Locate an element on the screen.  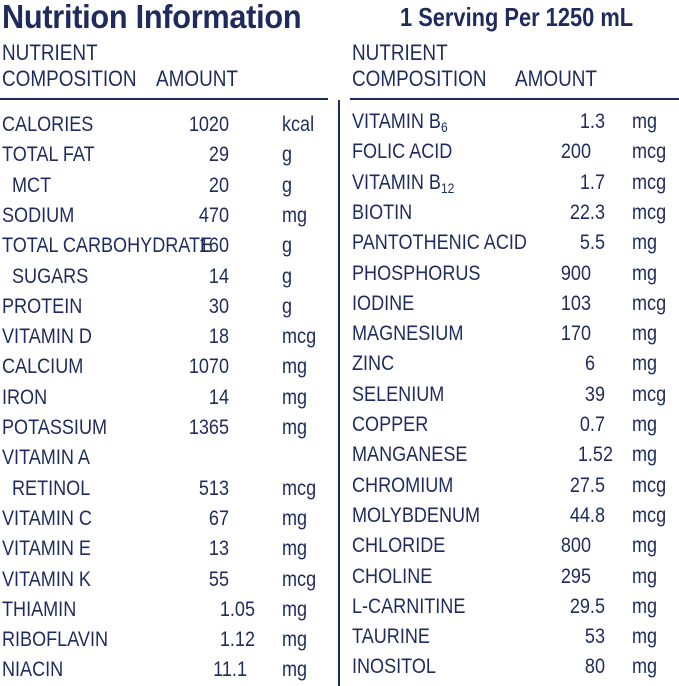
nutrient-amount: 20 is located at coordinates (218, 185).